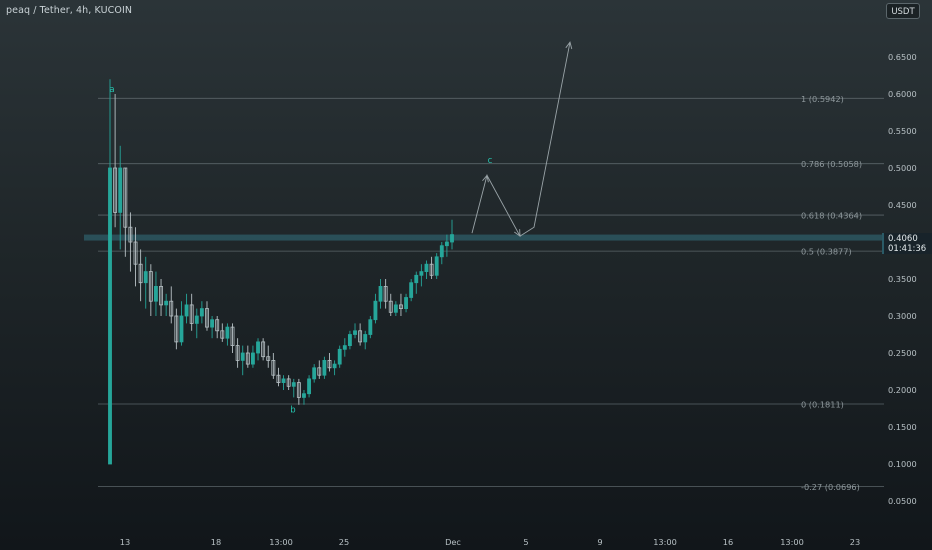 Image resolution: width=932 pixels, height=550 pixels. What do you see at coordinates (69, 10) in the screenshot?
I see `symbol-title: peaq / Tether, 4h, KUCOIN` at bounding box center [69, 10].